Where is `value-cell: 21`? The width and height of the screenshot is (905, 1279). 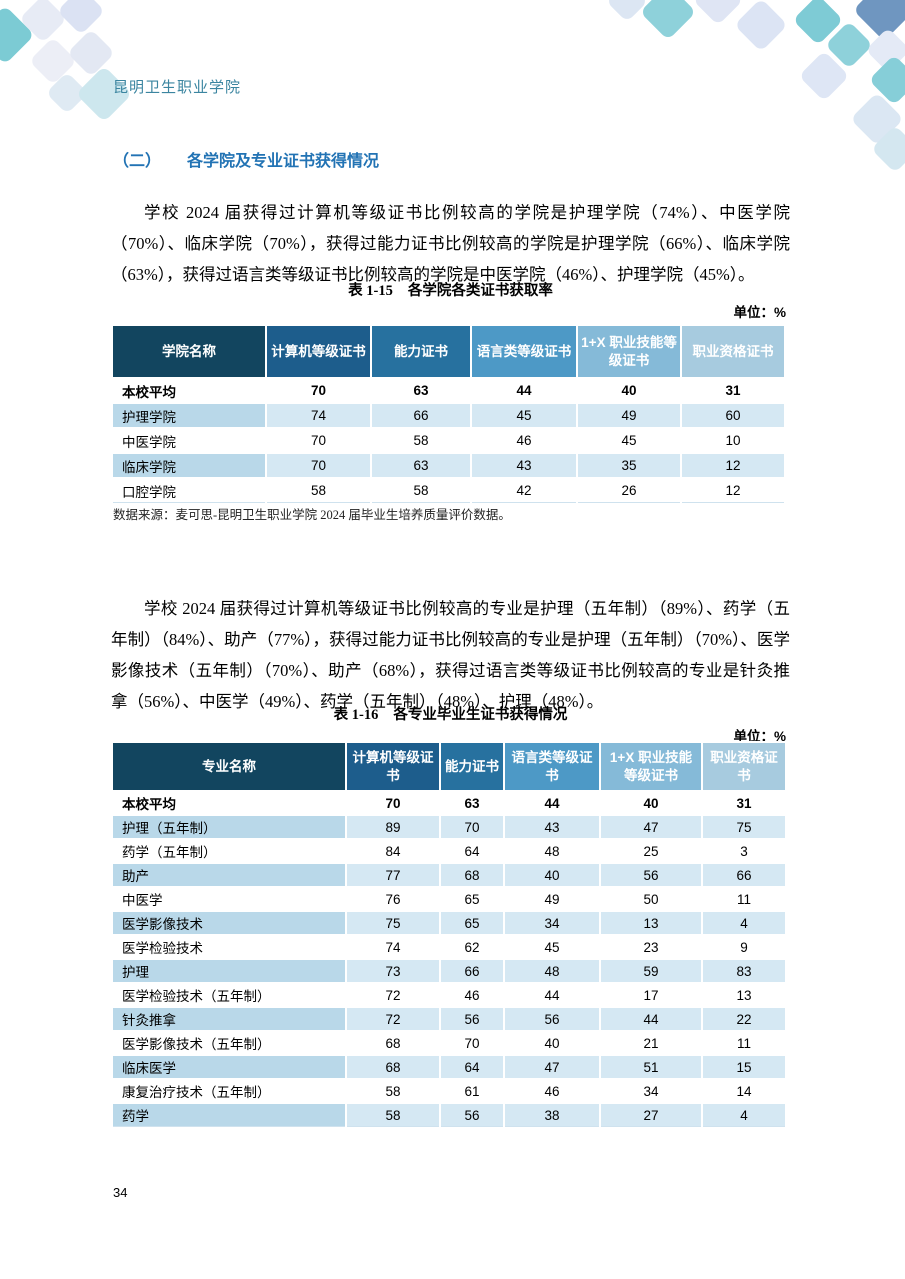 value-cell: 21 is located at coordinates (651, 1043).